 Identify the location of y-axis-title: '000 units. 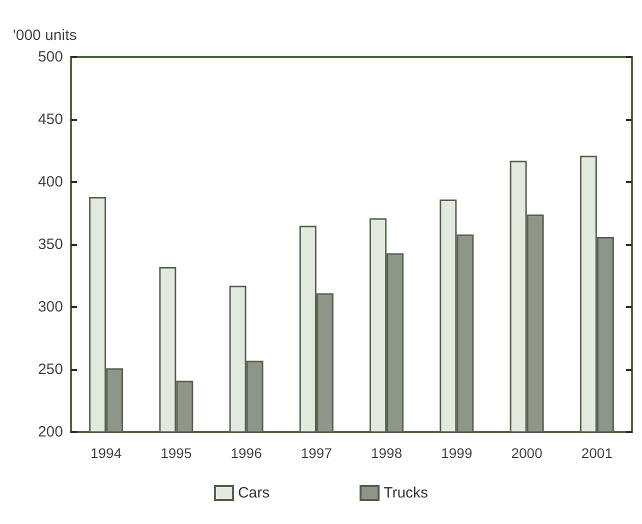
(45, 35).